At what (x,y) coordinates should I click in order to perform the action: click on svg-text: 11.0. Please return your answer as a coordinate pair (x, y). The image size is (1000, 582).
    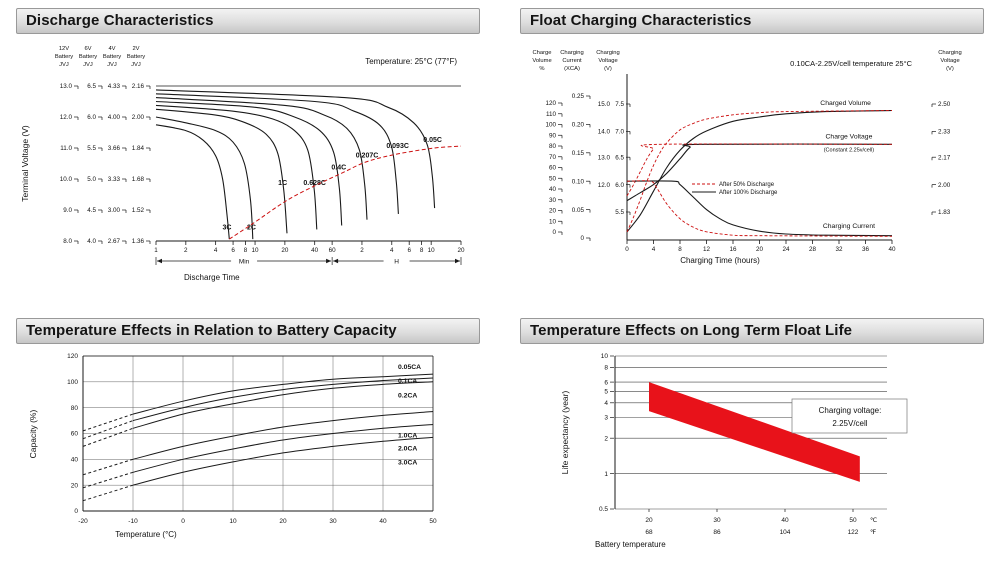
    Looking at the image, I should click on (66, 148).